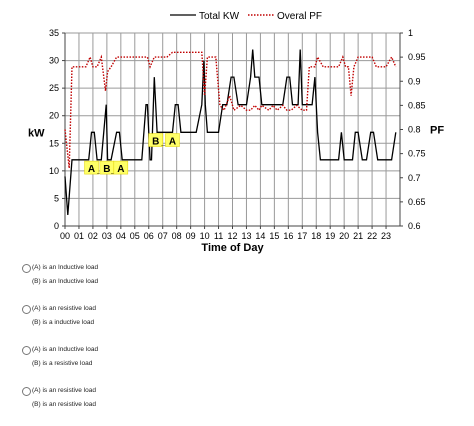 The width and height of the screenshot is (474, 426). I want to click on x-tick-label: 07, so click(163, 236).